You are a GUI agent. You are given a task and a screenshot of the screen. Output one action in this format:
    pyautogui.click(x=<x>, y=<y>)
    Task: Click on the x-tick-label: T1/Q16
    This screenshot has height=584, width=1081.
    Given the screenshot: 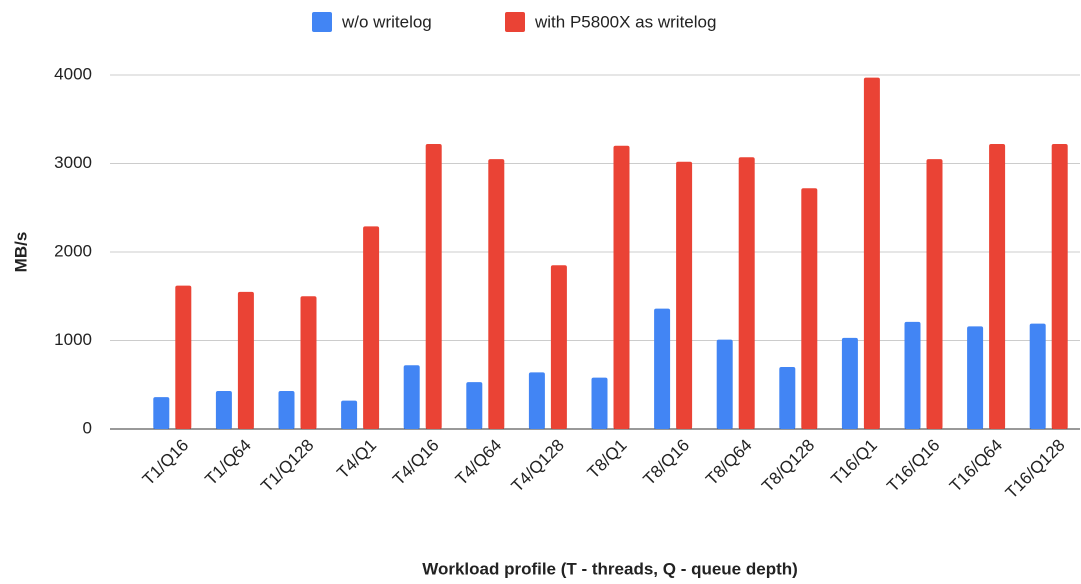 What is the action you would take?
    pyautogui.click(x=166, y=463)
    